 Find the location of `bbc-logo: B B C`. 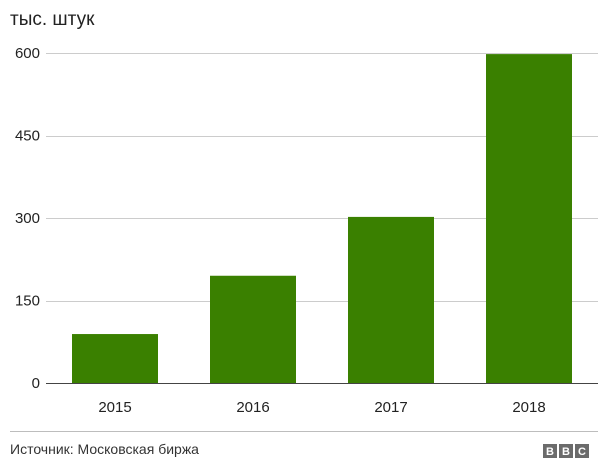

bbc-logo: B B C is located at coordinates (566, 451).